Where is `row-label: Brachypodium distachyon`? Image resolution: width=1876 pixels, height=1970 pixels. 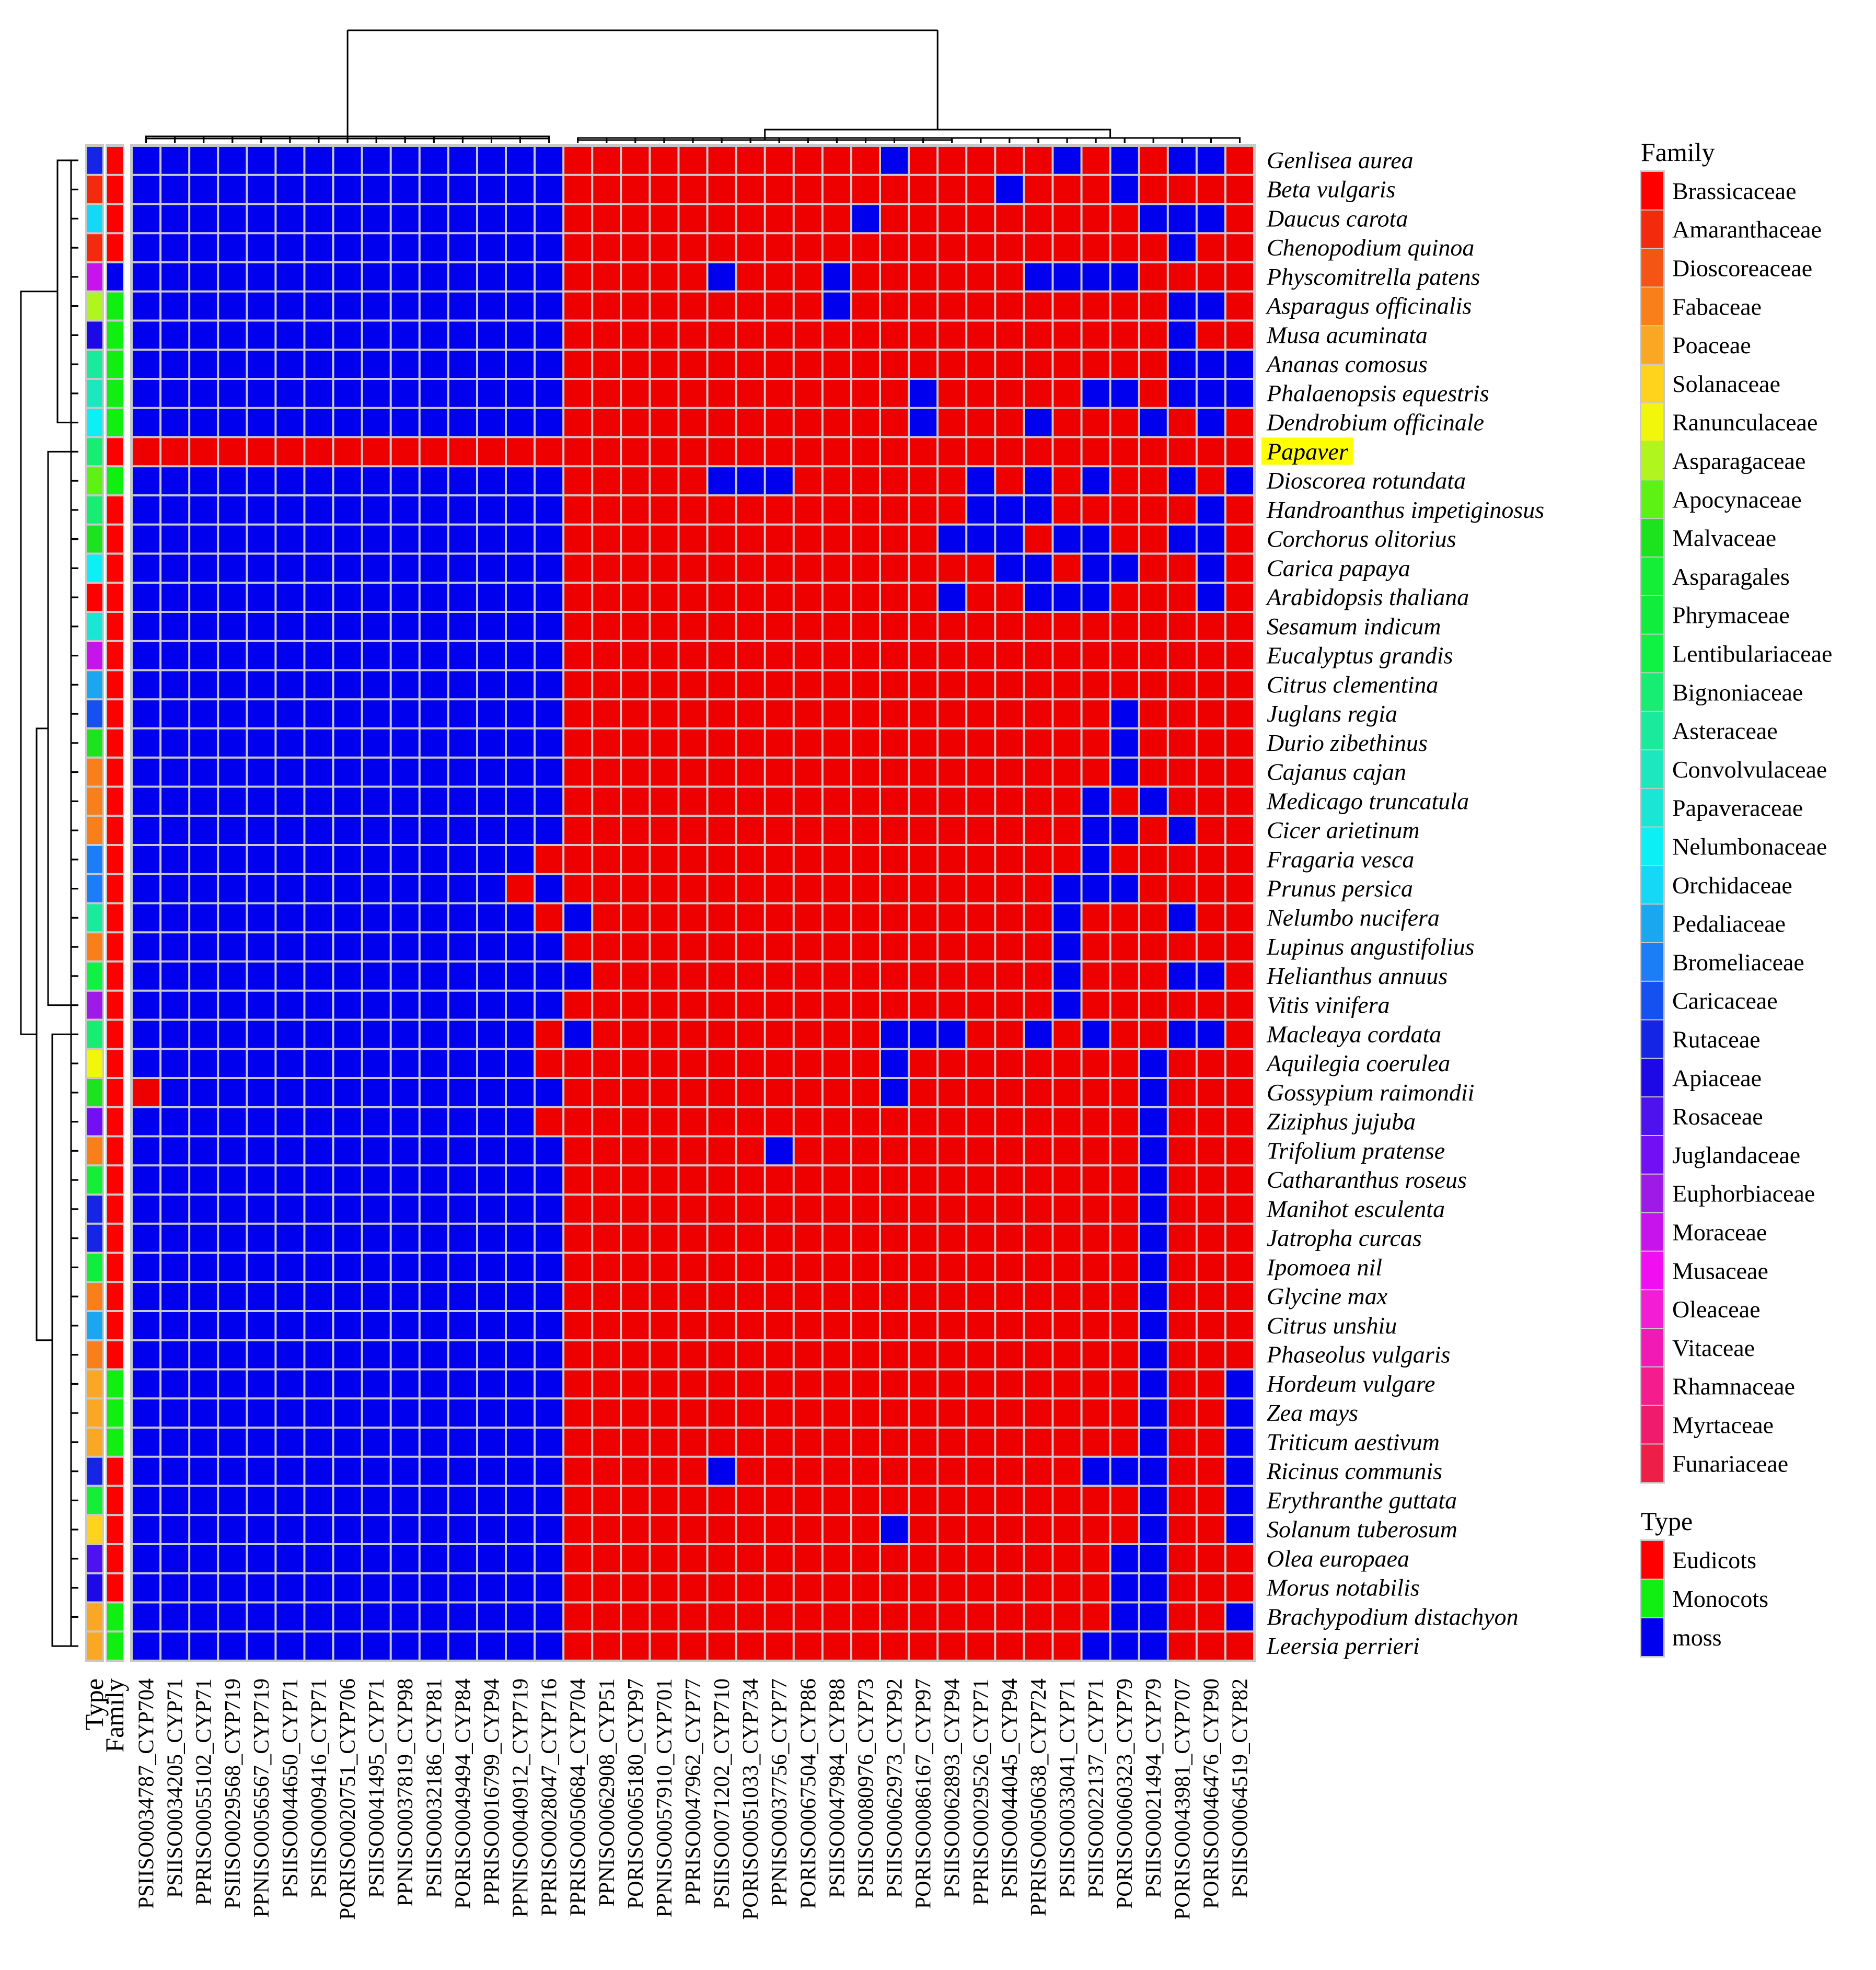 row-label: Brachypodium distachyon is located at coordinates (1393, 1617).